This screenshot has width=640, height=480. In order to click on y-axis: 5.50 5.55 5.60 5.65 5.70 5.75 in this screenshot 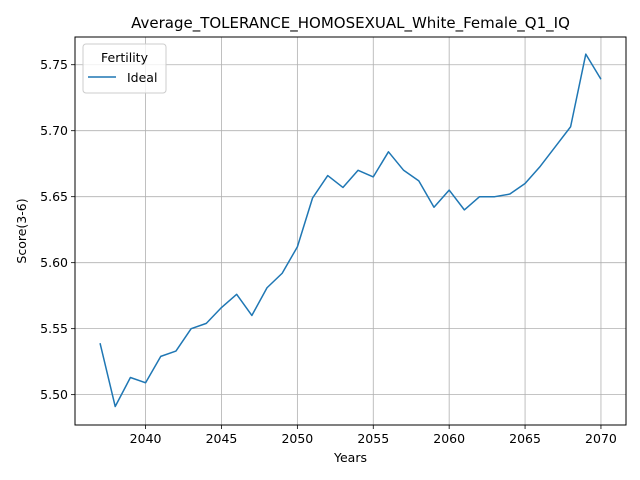, I will do `click(57, 229)`.